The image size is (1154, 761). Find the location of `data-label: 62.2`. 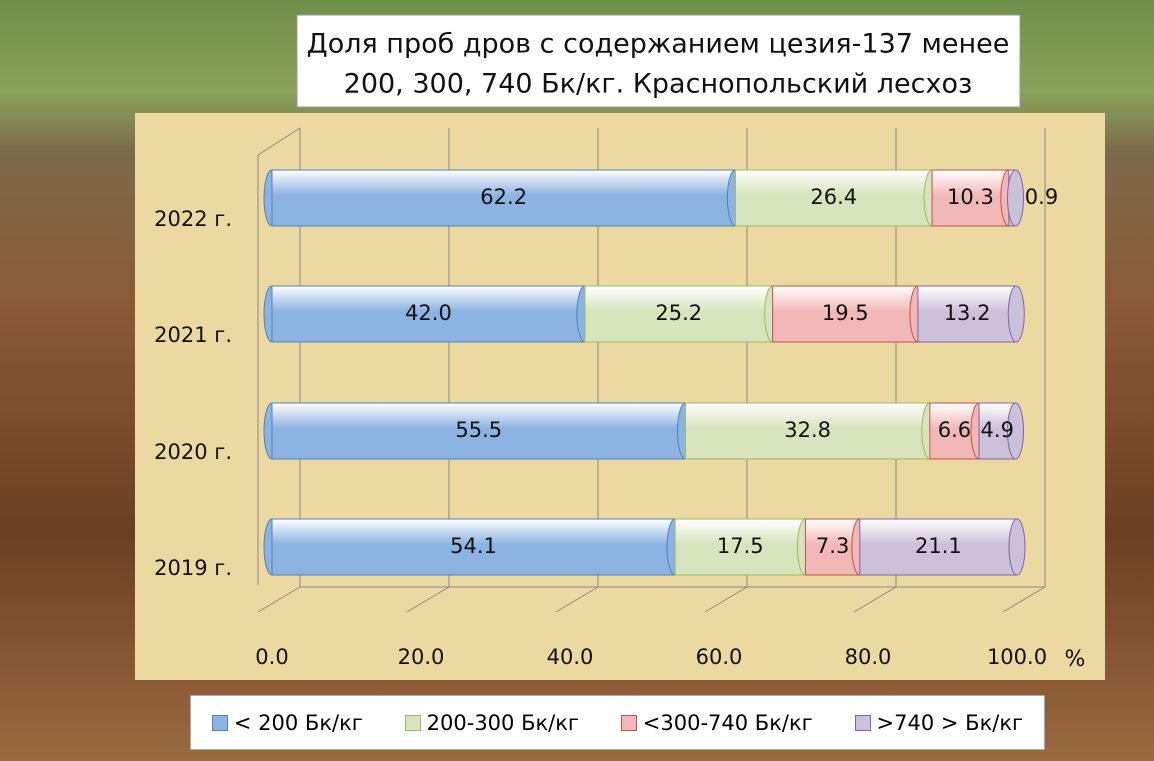

data-label: 62.2 is located at coordinates (503, 197).